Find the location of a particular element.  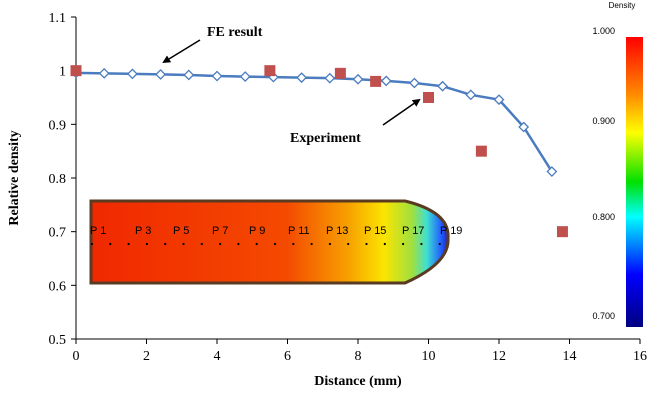

x-tick-label: 12 is located at coordinates (499, 356).